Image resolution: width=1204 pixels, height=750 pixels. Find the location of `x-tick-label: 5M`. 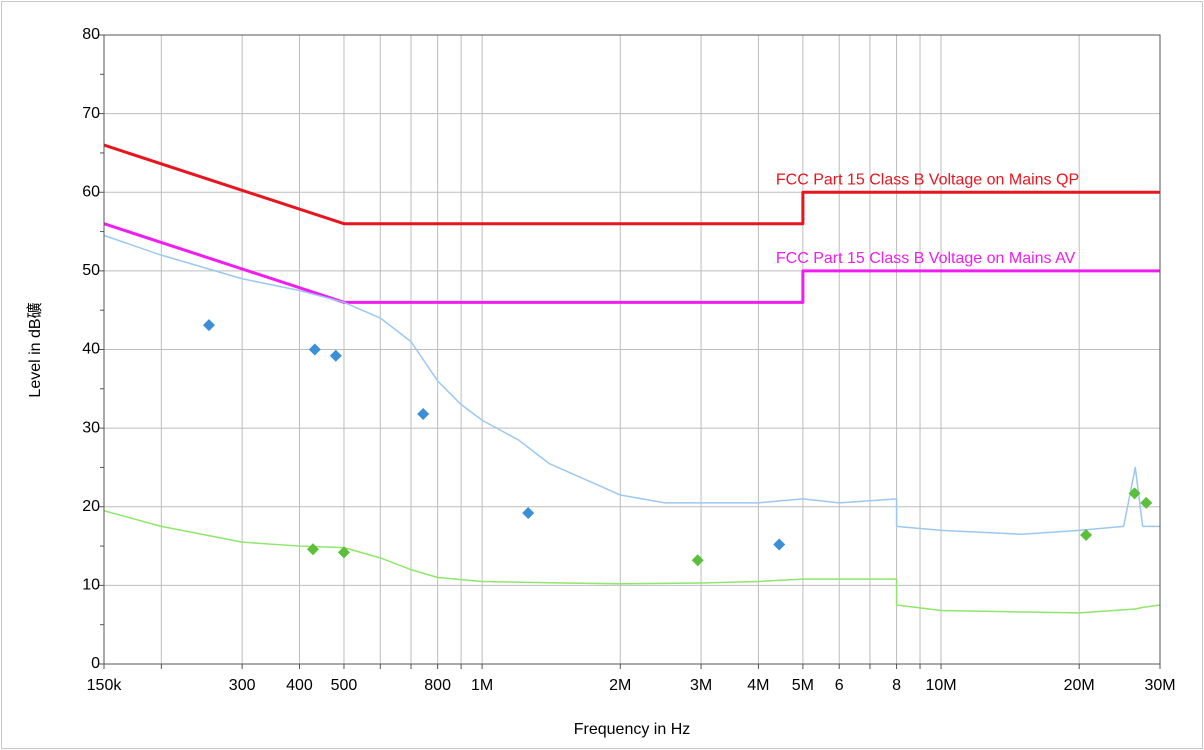

x-tick-label: 5M is located at coordinates (803, 685).